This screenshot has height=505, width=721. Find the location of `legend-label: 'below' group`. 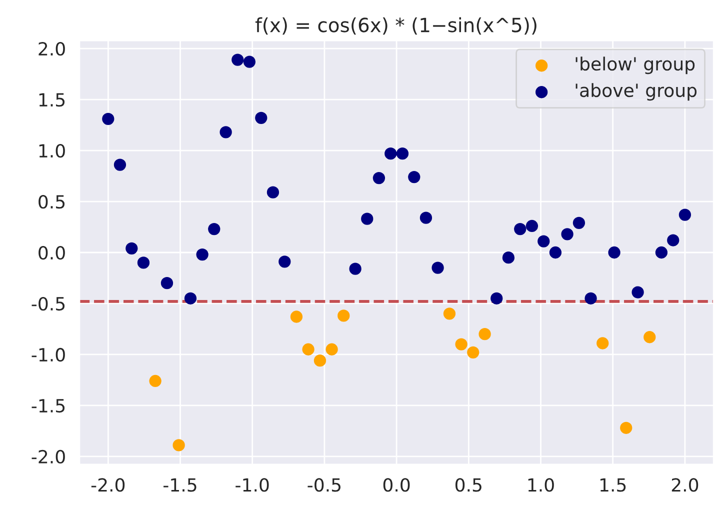

legend-label: 'below' group is located at coordinates (635, 65).